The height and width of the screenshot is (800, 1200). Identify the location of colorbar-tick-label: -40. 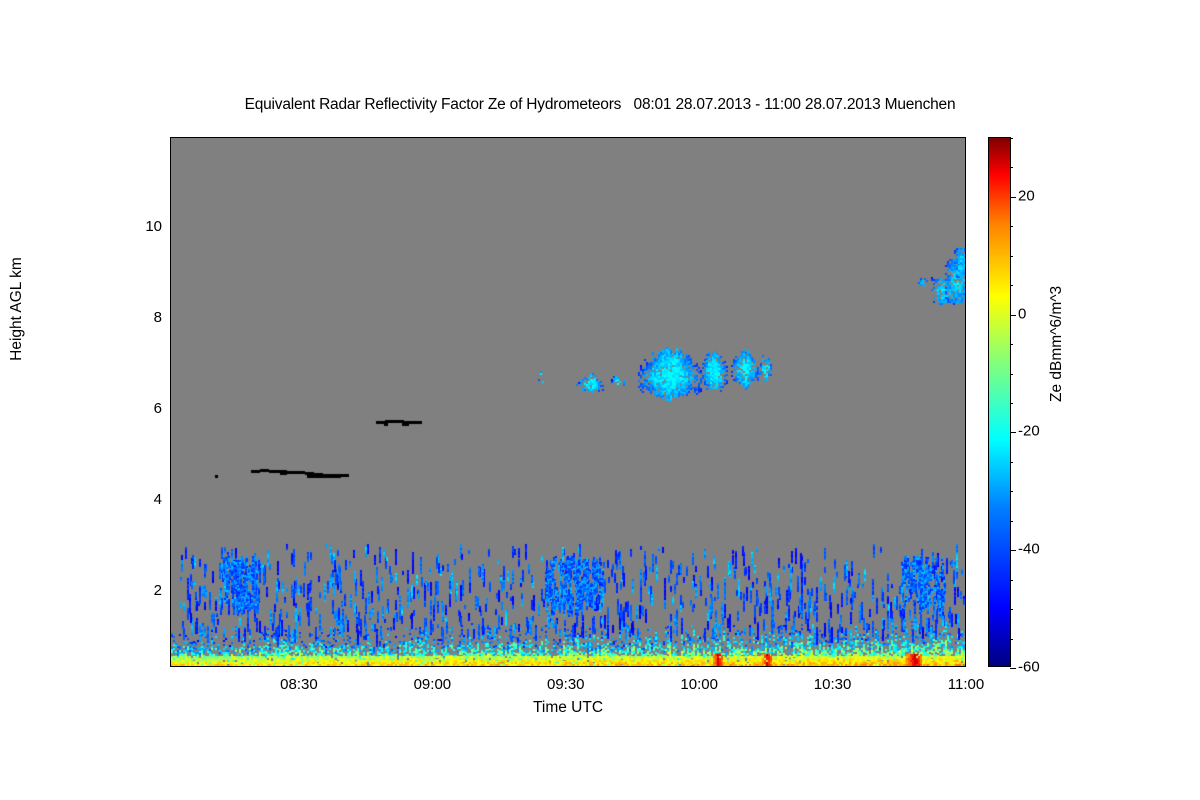
(1029, 549).